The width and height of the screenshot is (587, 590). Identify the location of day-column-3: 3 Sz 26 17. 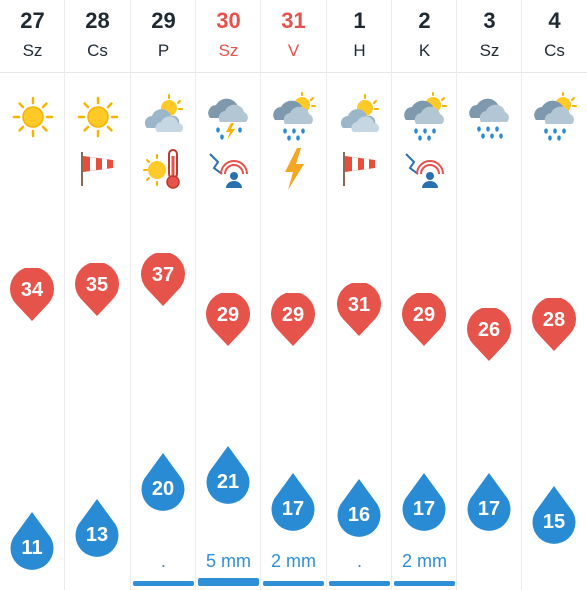
(489, 295).